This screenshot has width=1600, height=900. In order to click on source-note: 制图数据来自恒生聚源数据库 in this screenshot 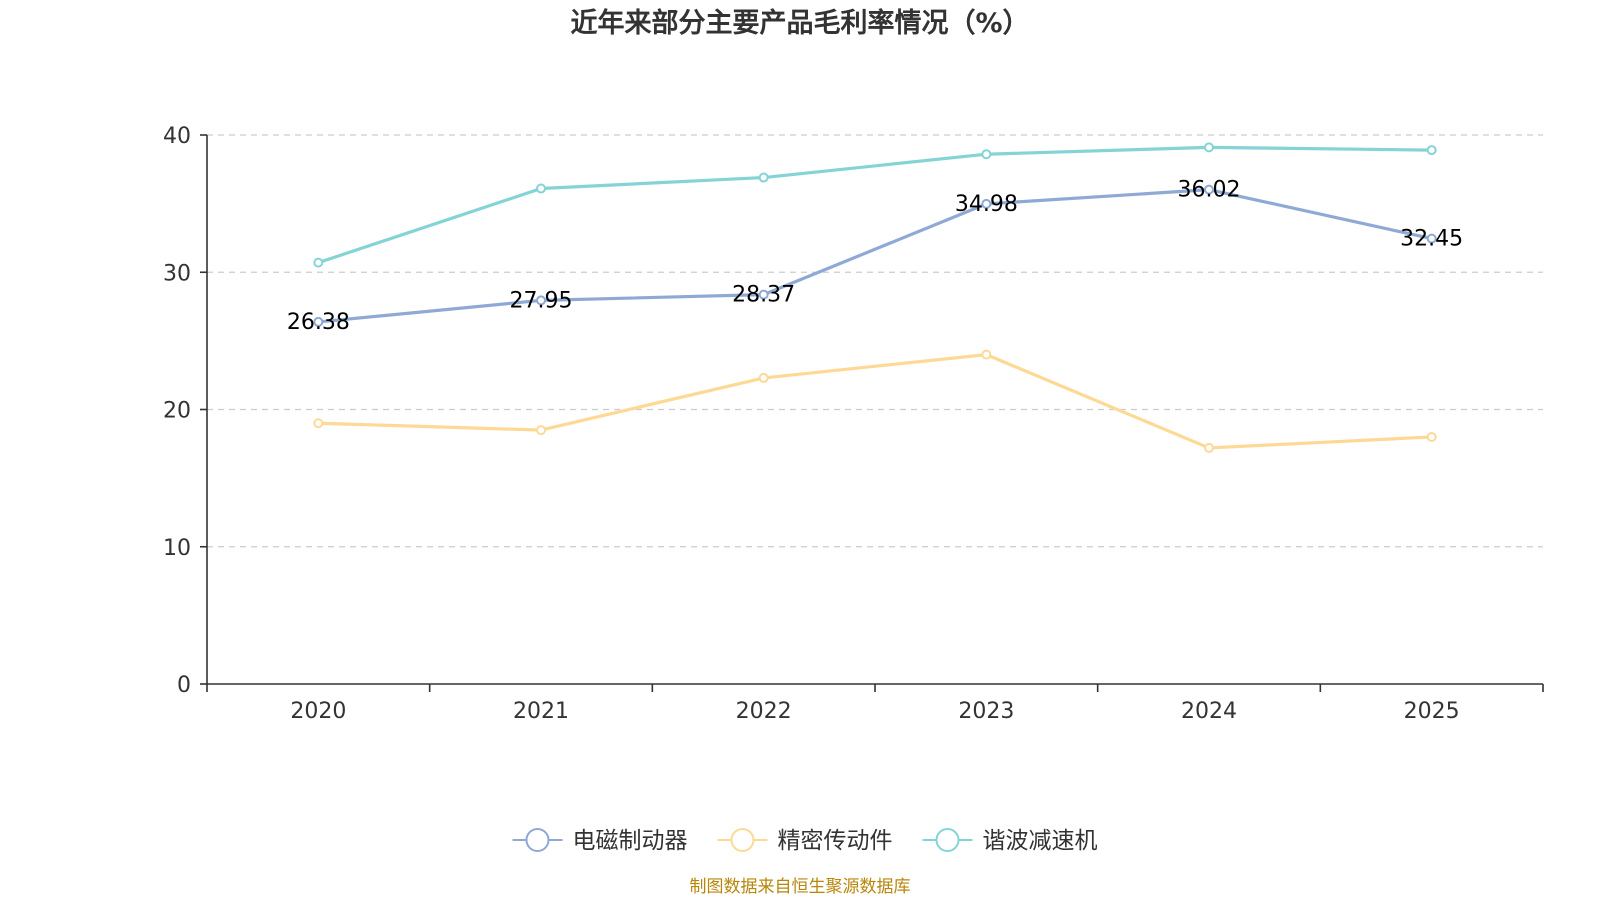, I will do `click(800, 887)`.